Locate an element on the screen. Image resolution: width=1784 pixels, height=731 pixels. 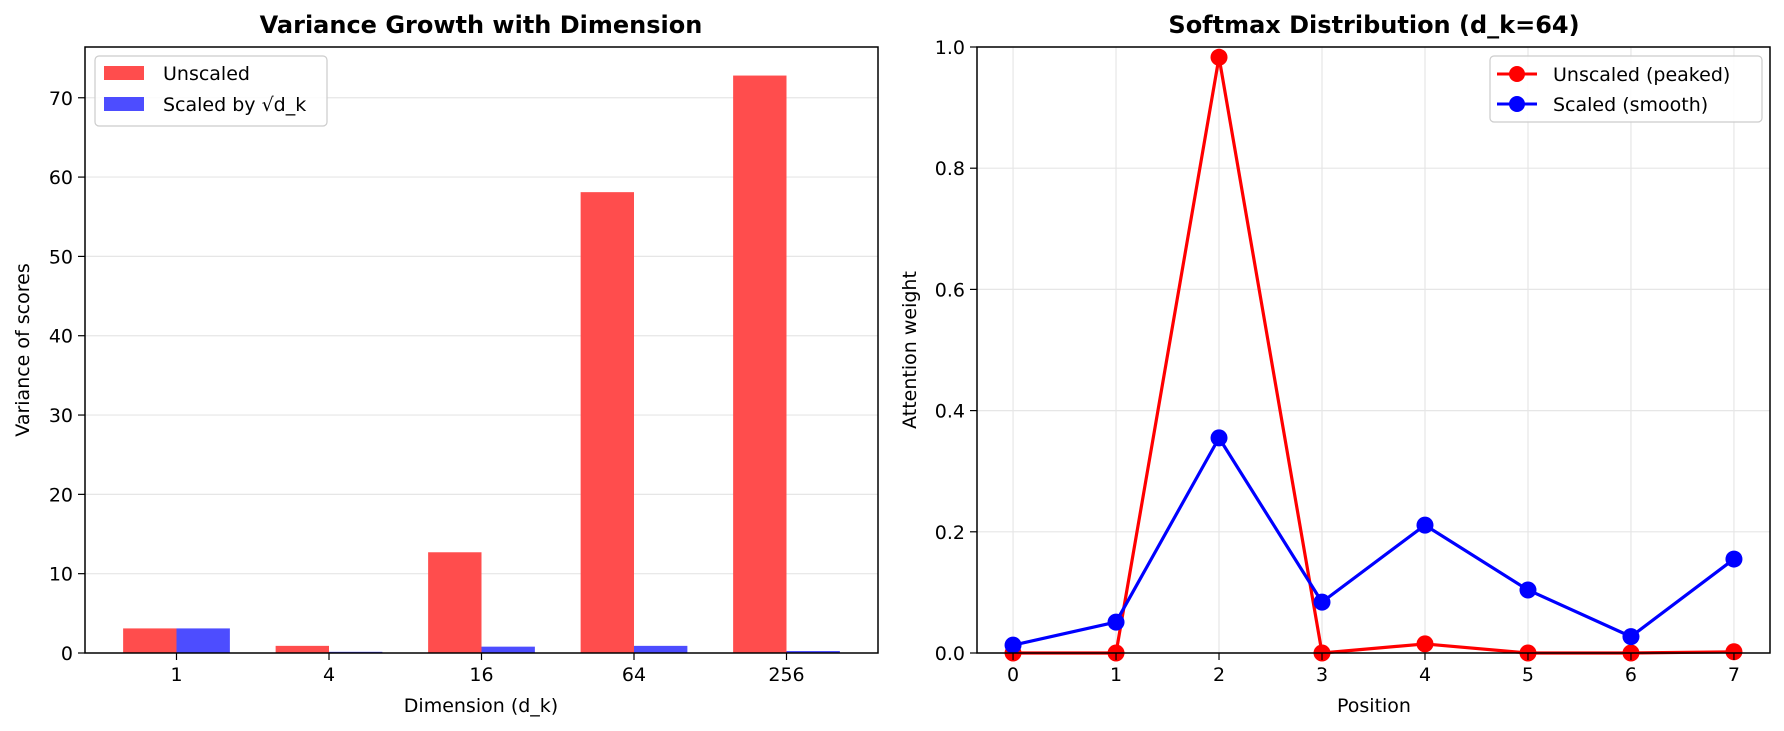
bar-y-tick-label: 50 is located at coordinates (61, 257).